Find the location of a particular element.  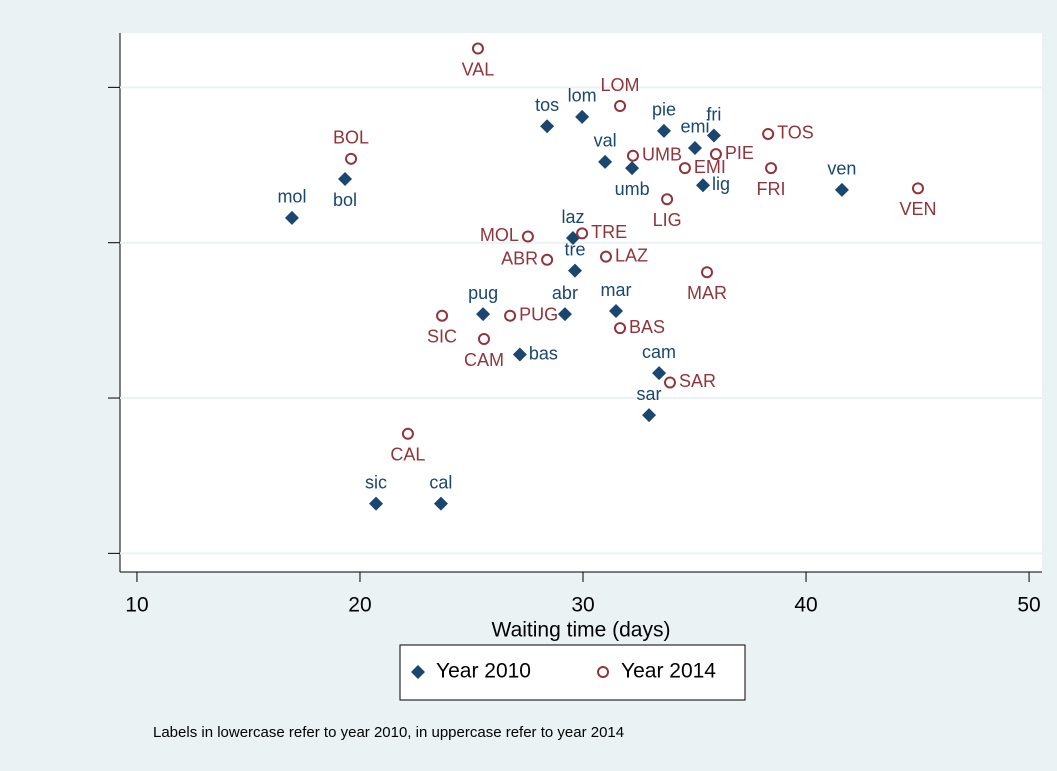

point-label: sar is located at coordinates (649, 394).